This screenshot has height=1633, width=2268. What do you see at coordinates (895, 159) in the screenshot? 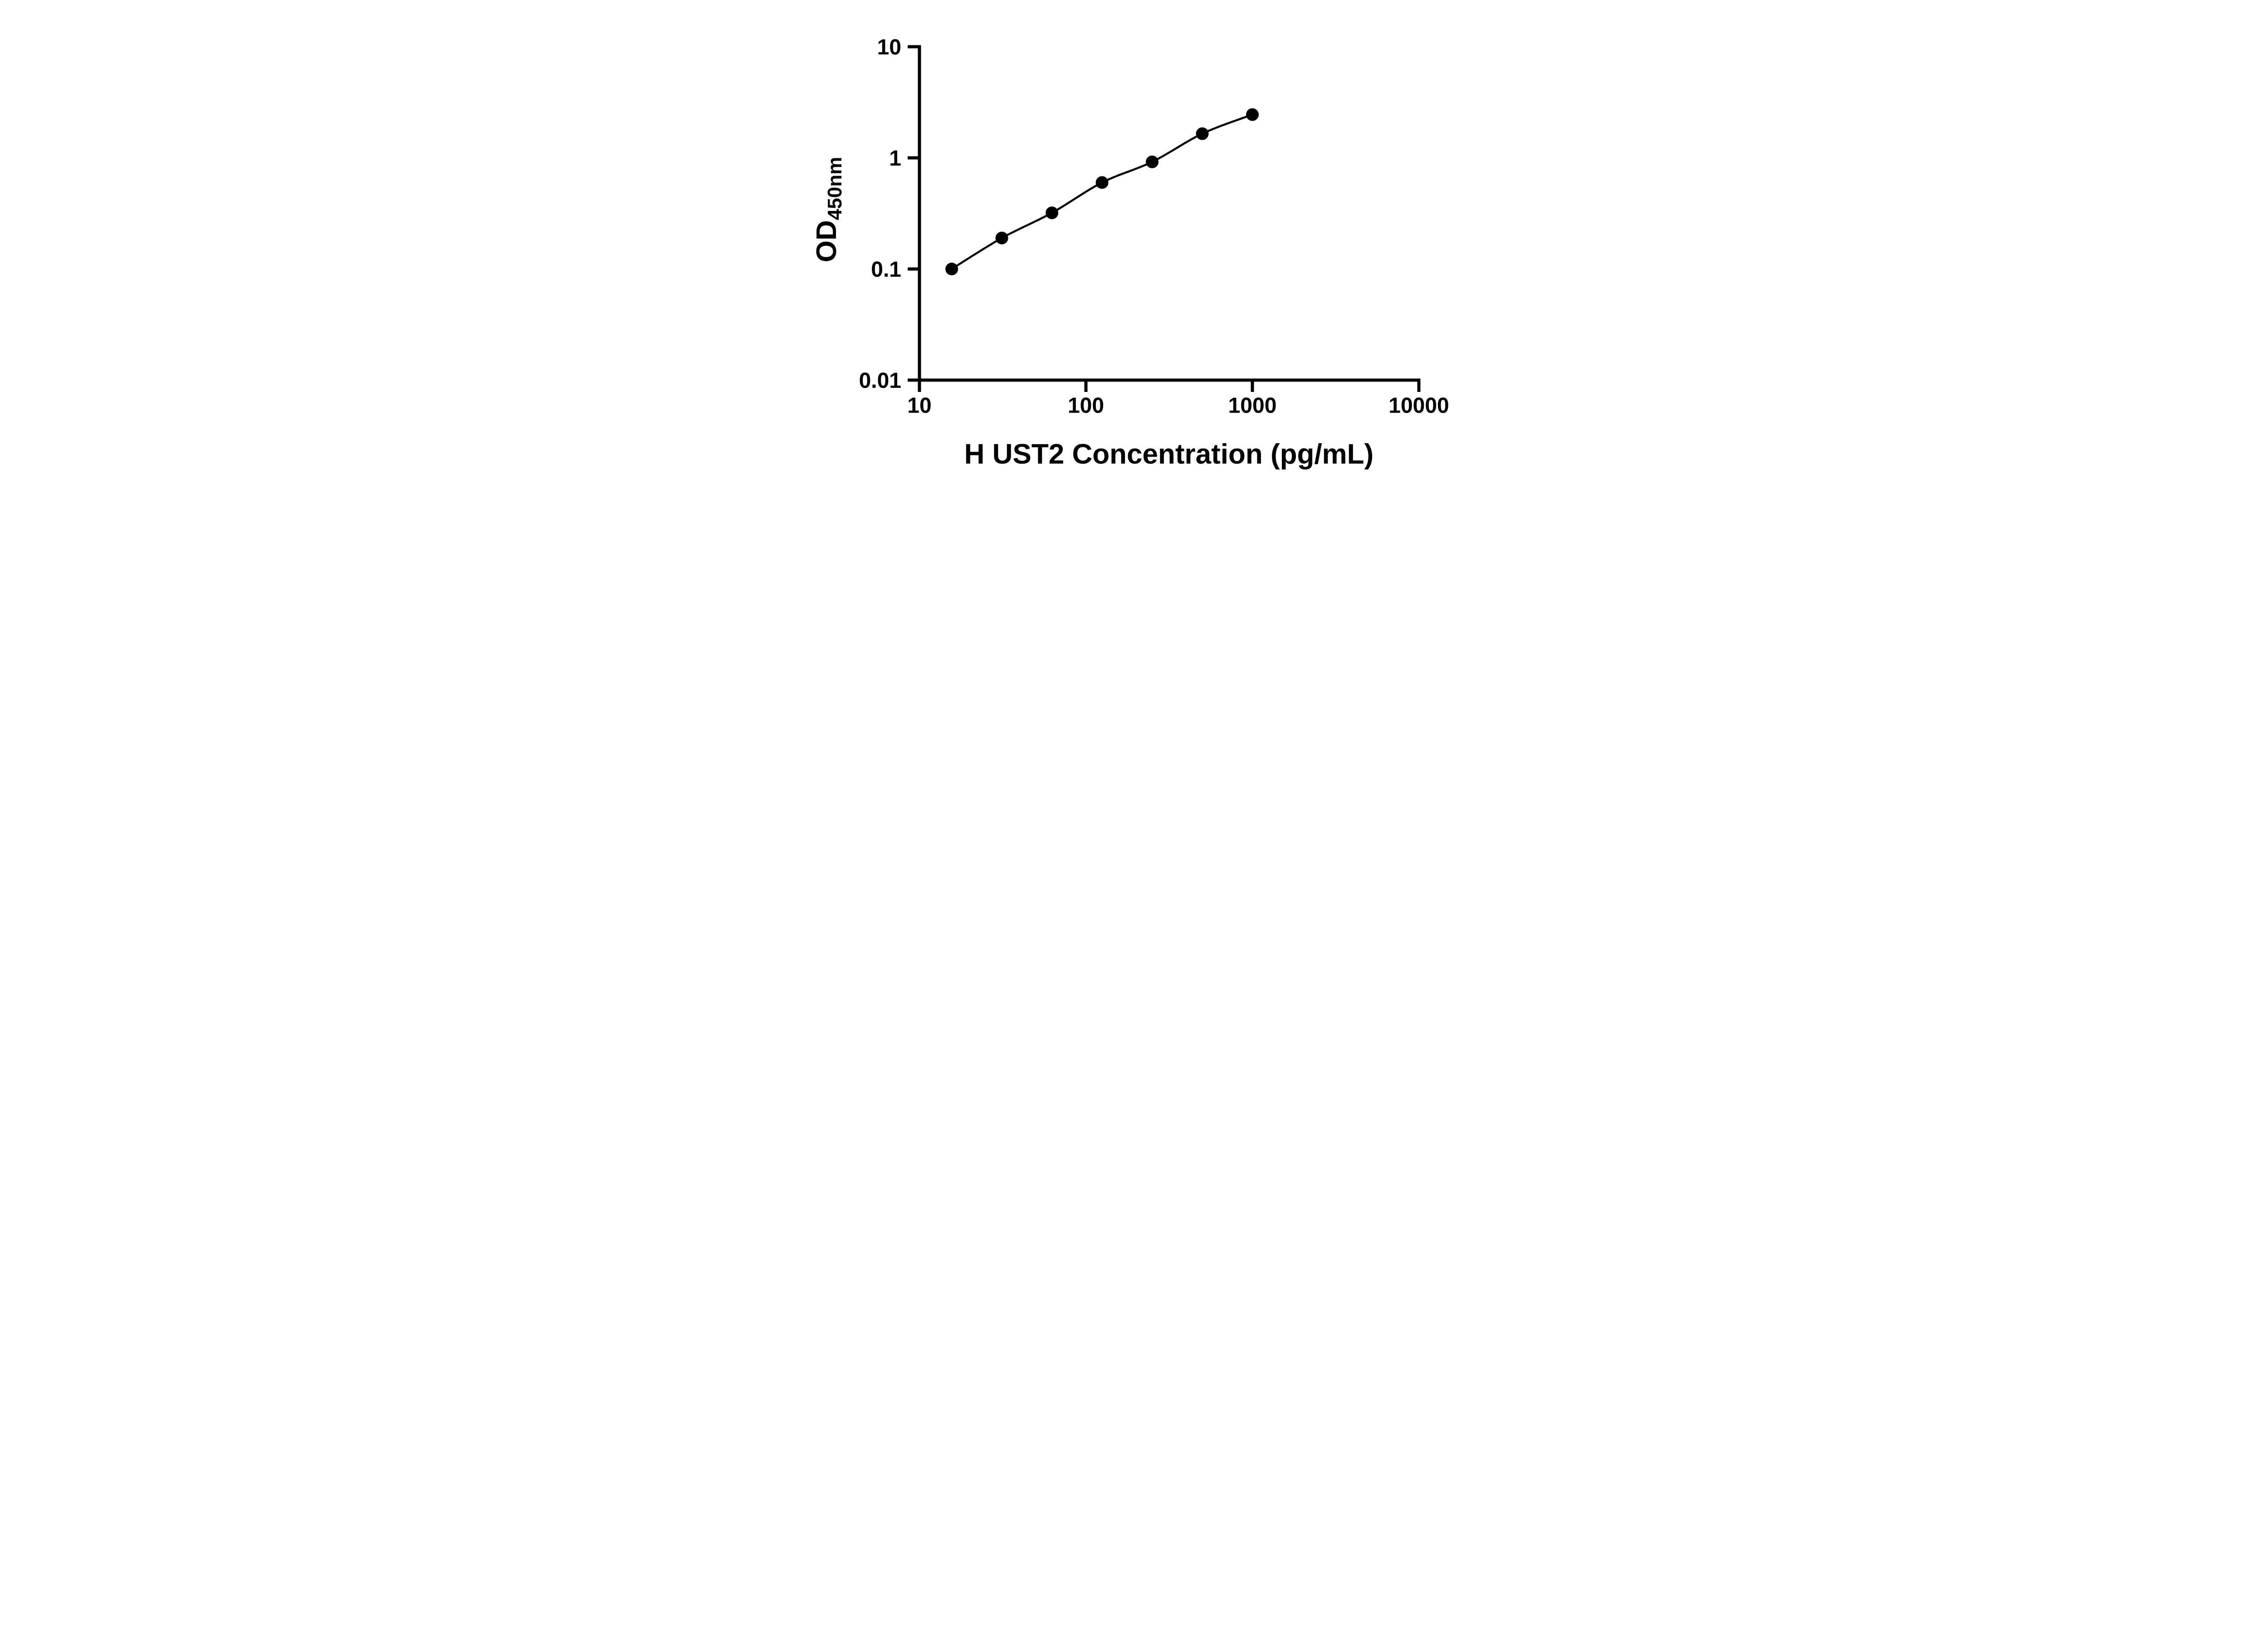
I see `y-axis-tick-label: 1` at bounding box center [895, 159].